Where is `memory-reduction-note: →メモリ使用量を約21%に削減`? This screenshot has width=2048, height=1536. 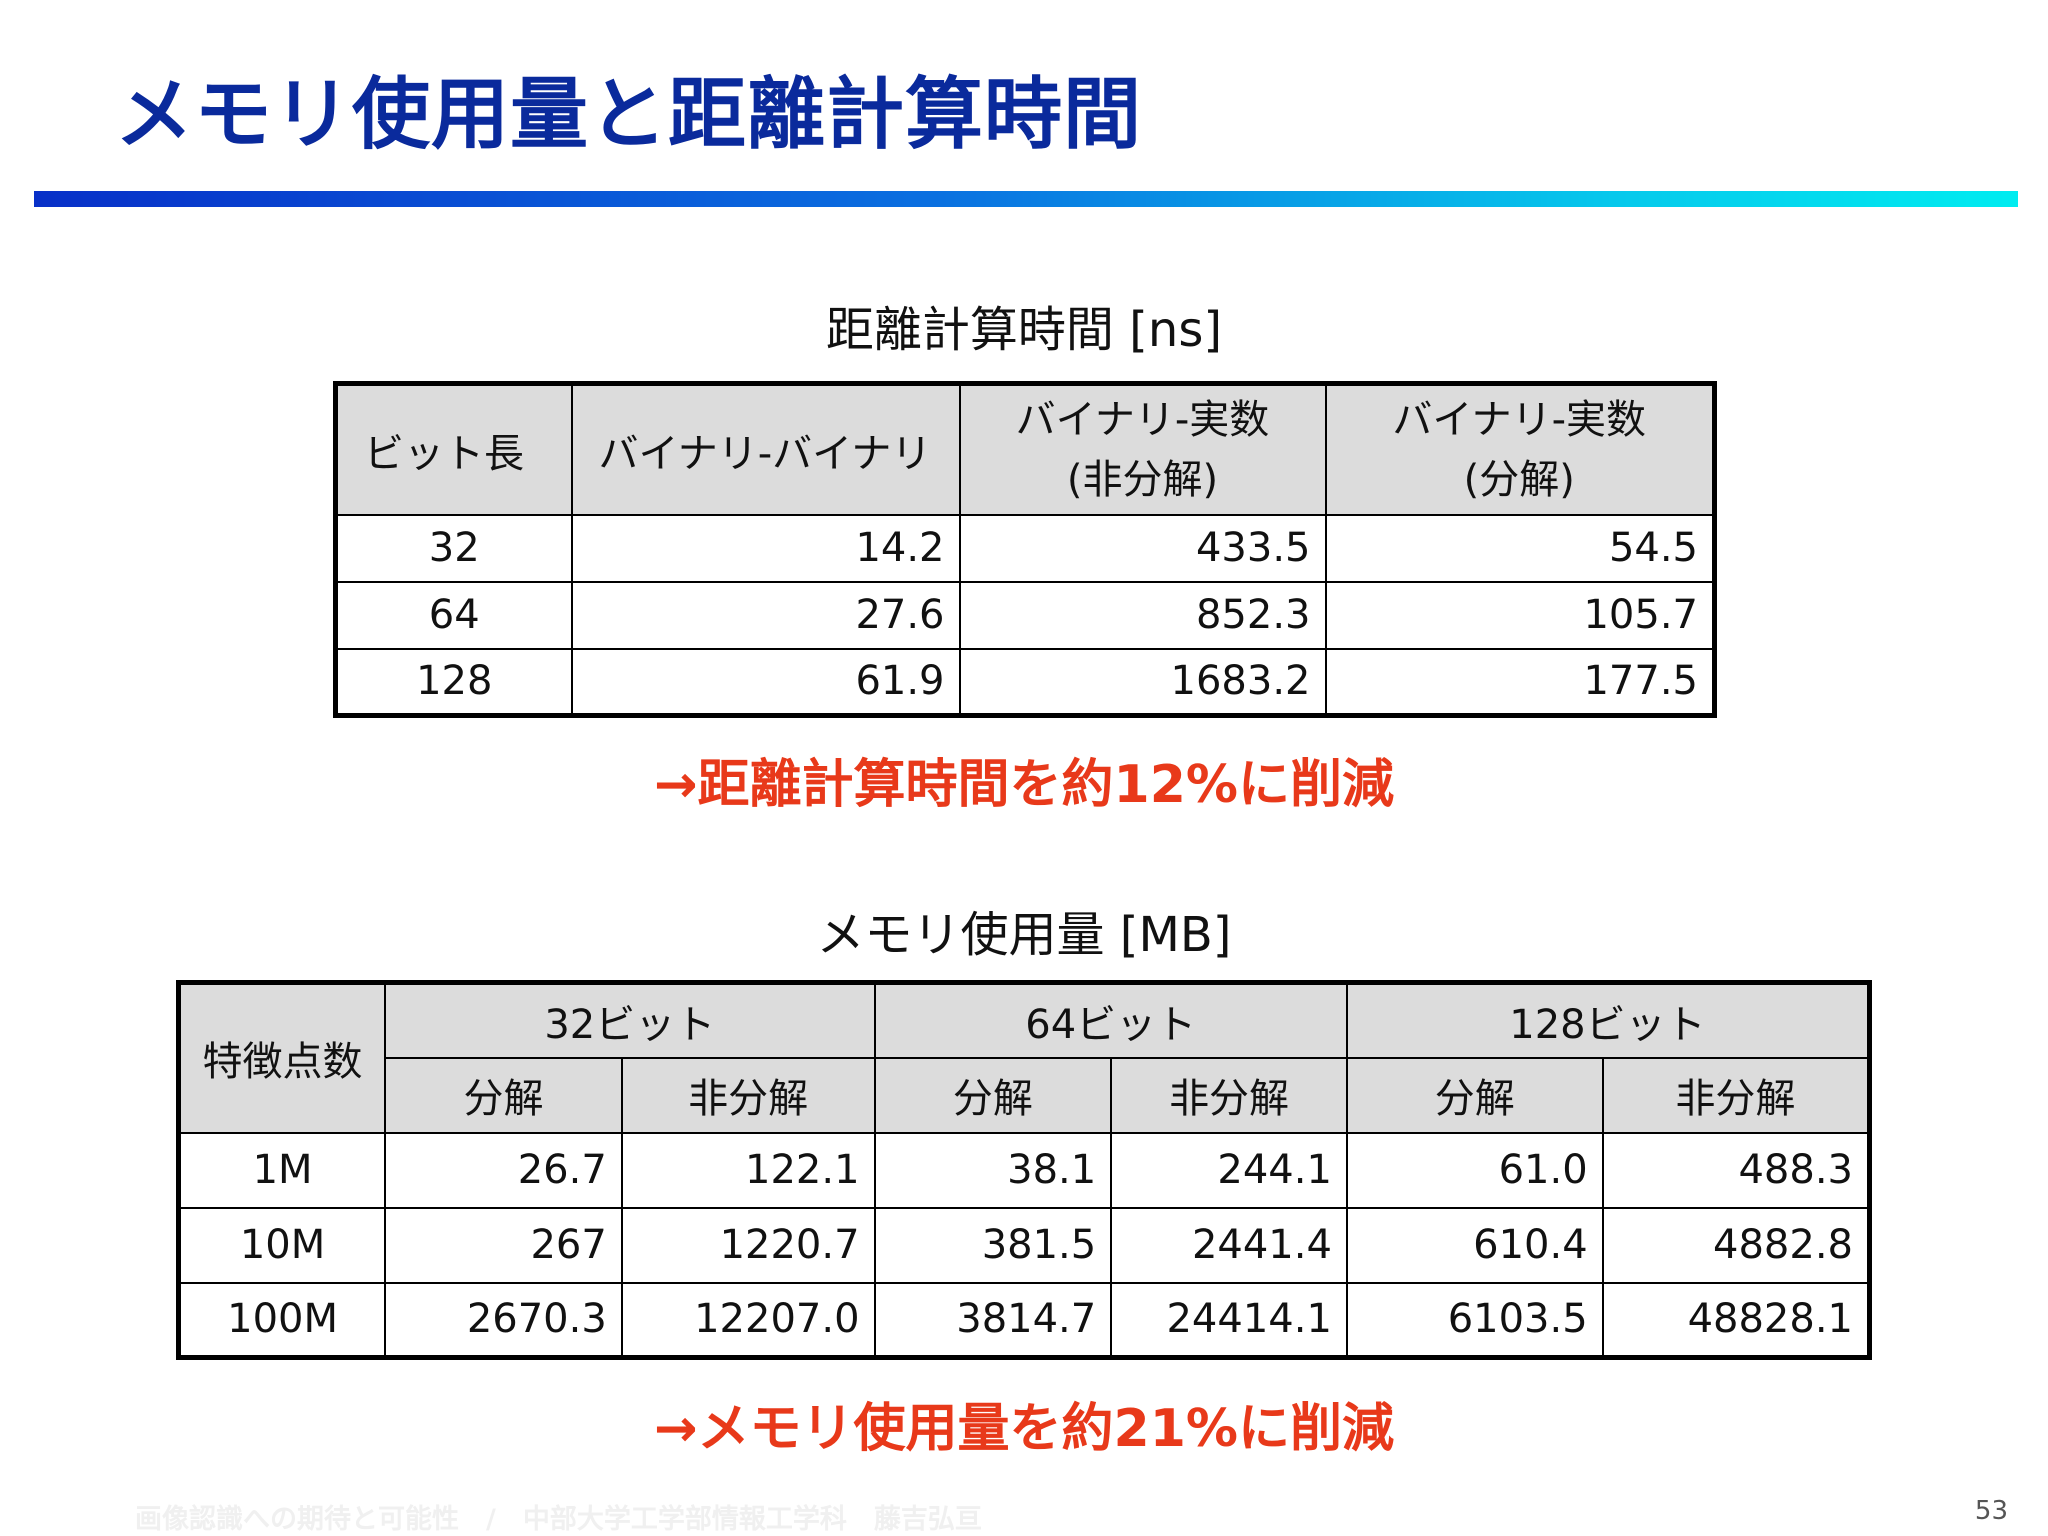 memory-reduction-note: →メモリ使用量を約21%に削減 is located at coordinates (1024, 1429).